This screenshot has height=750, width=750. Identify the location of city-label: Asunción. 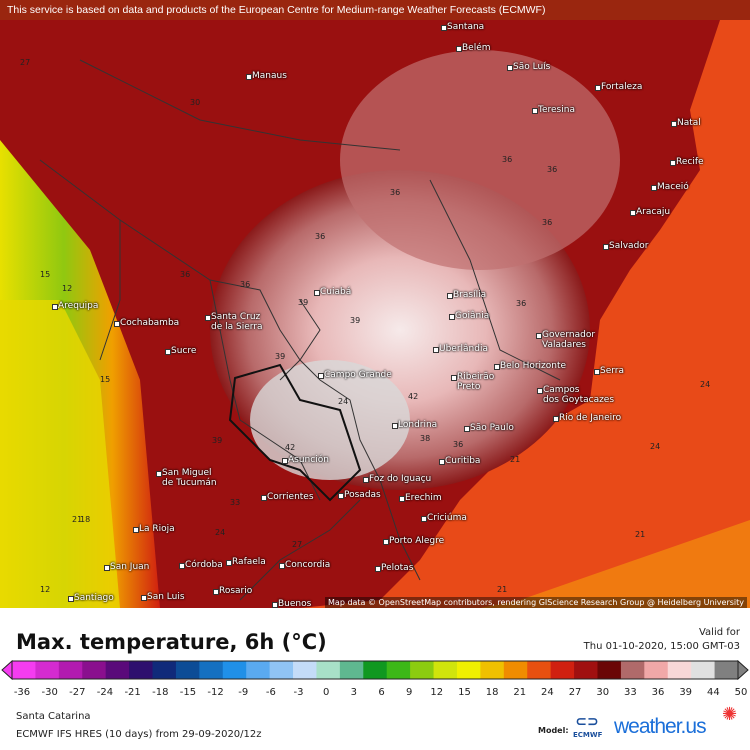
(305, 460).